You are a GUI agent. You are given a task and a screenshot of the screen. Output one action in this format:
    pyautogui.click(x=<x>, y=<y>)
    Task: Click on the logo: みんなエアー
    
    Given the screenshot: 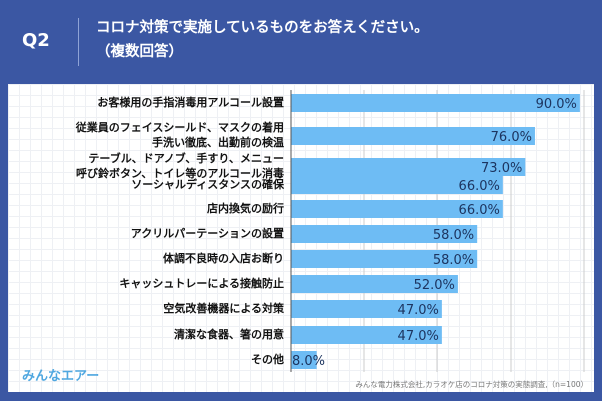 What is the action you would take?
    pyautogui.click(x=61, y=376)
    